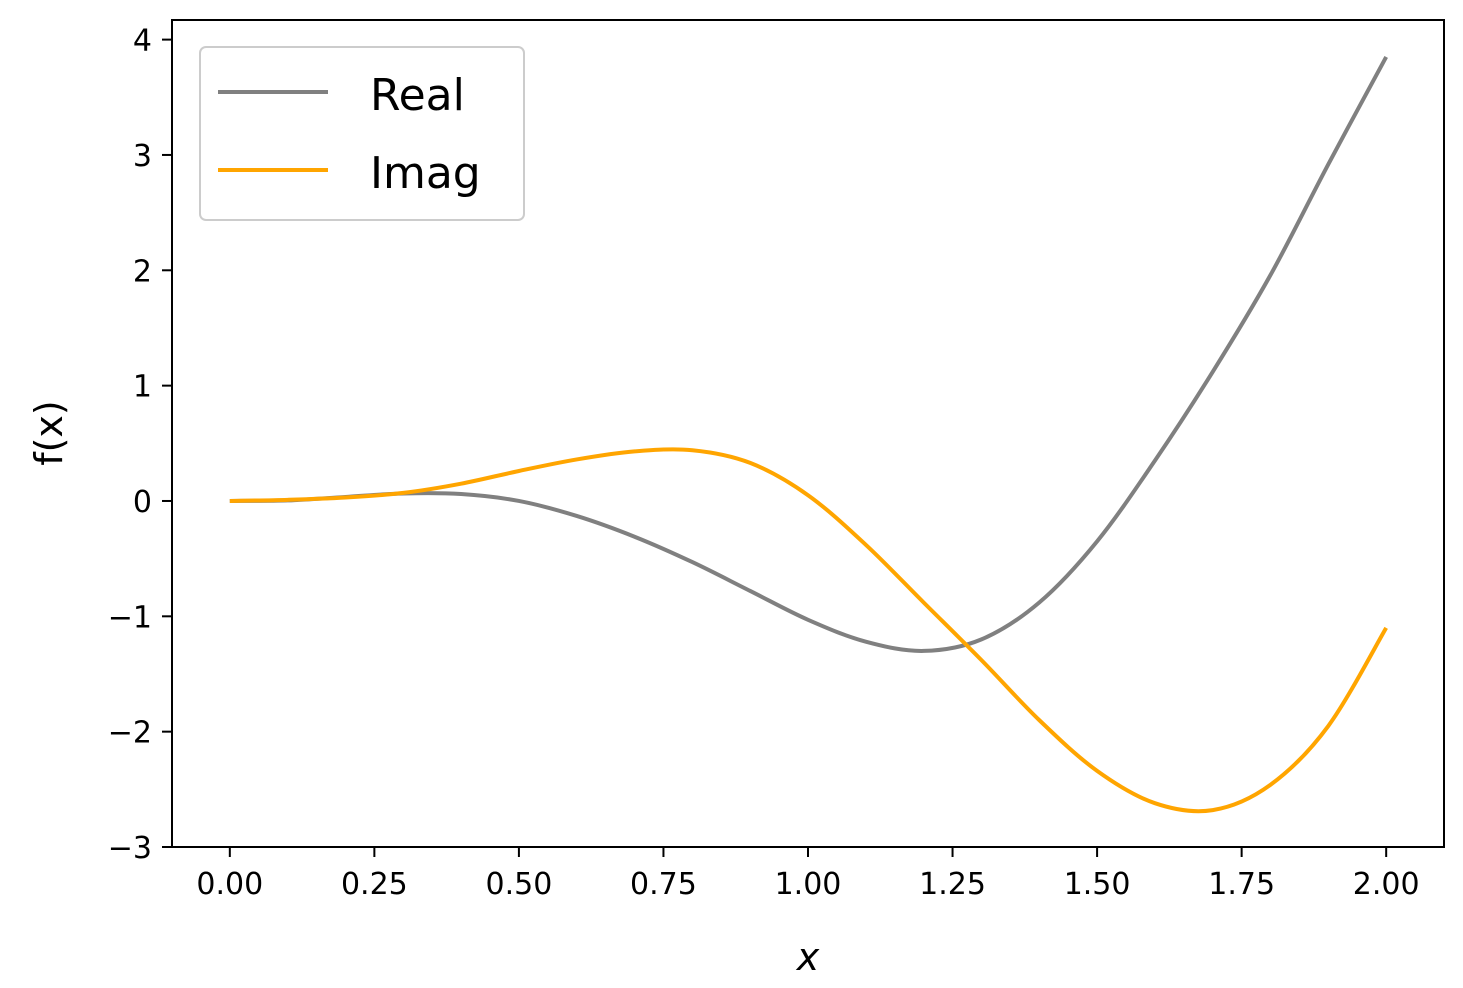 This screenshot has width=1463, height=988. Describe the element at coordinates (1097, 884) in the screenshot. I see `x-tick-label: 1.50` at that location.